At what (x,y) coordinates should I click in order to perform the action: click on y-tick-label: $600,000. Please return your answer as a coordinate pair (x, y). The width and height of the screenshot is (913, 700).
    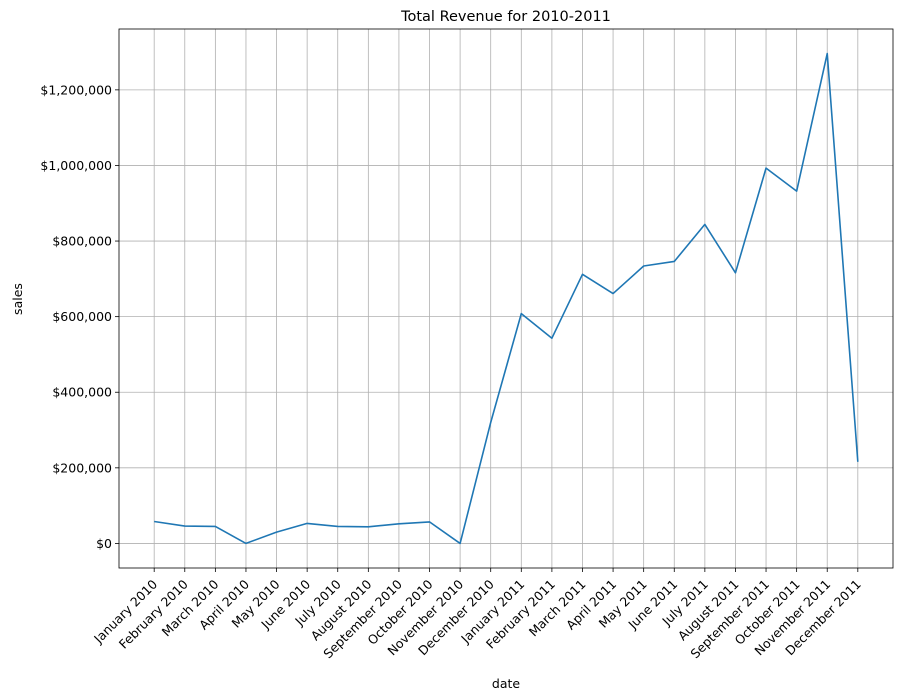
    Looking at the image, I should click on (82, 316).